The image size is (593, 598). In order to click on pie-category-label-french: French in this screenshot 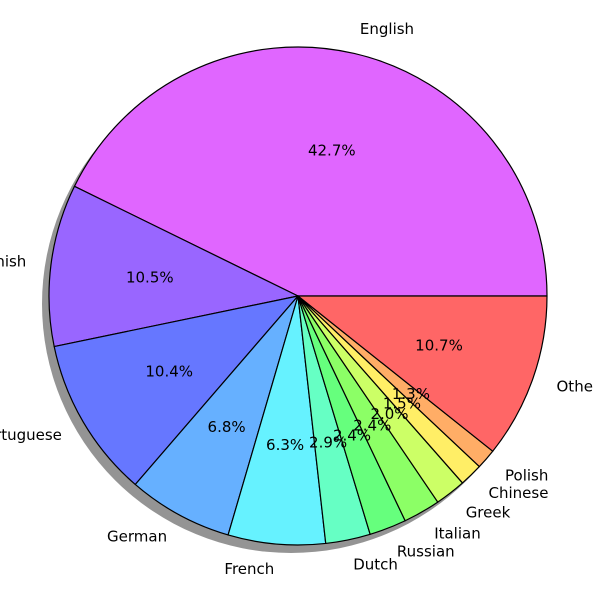, I will do `click(249, 569)`.